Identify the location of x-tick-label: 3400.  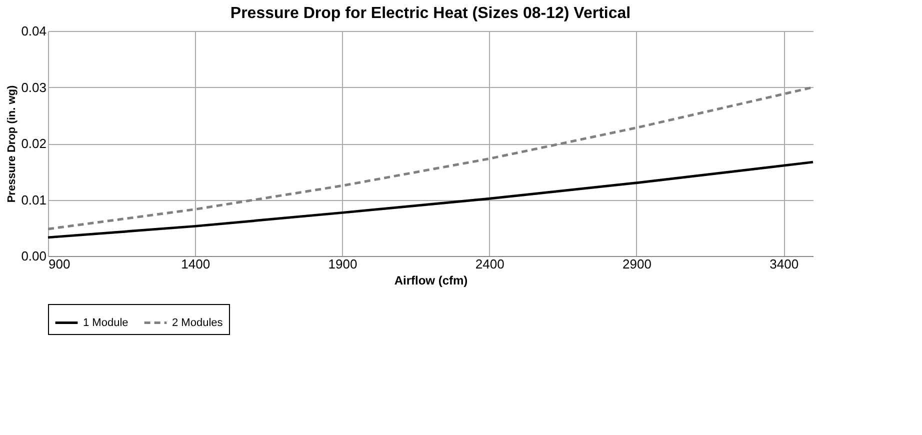
(784, 264).